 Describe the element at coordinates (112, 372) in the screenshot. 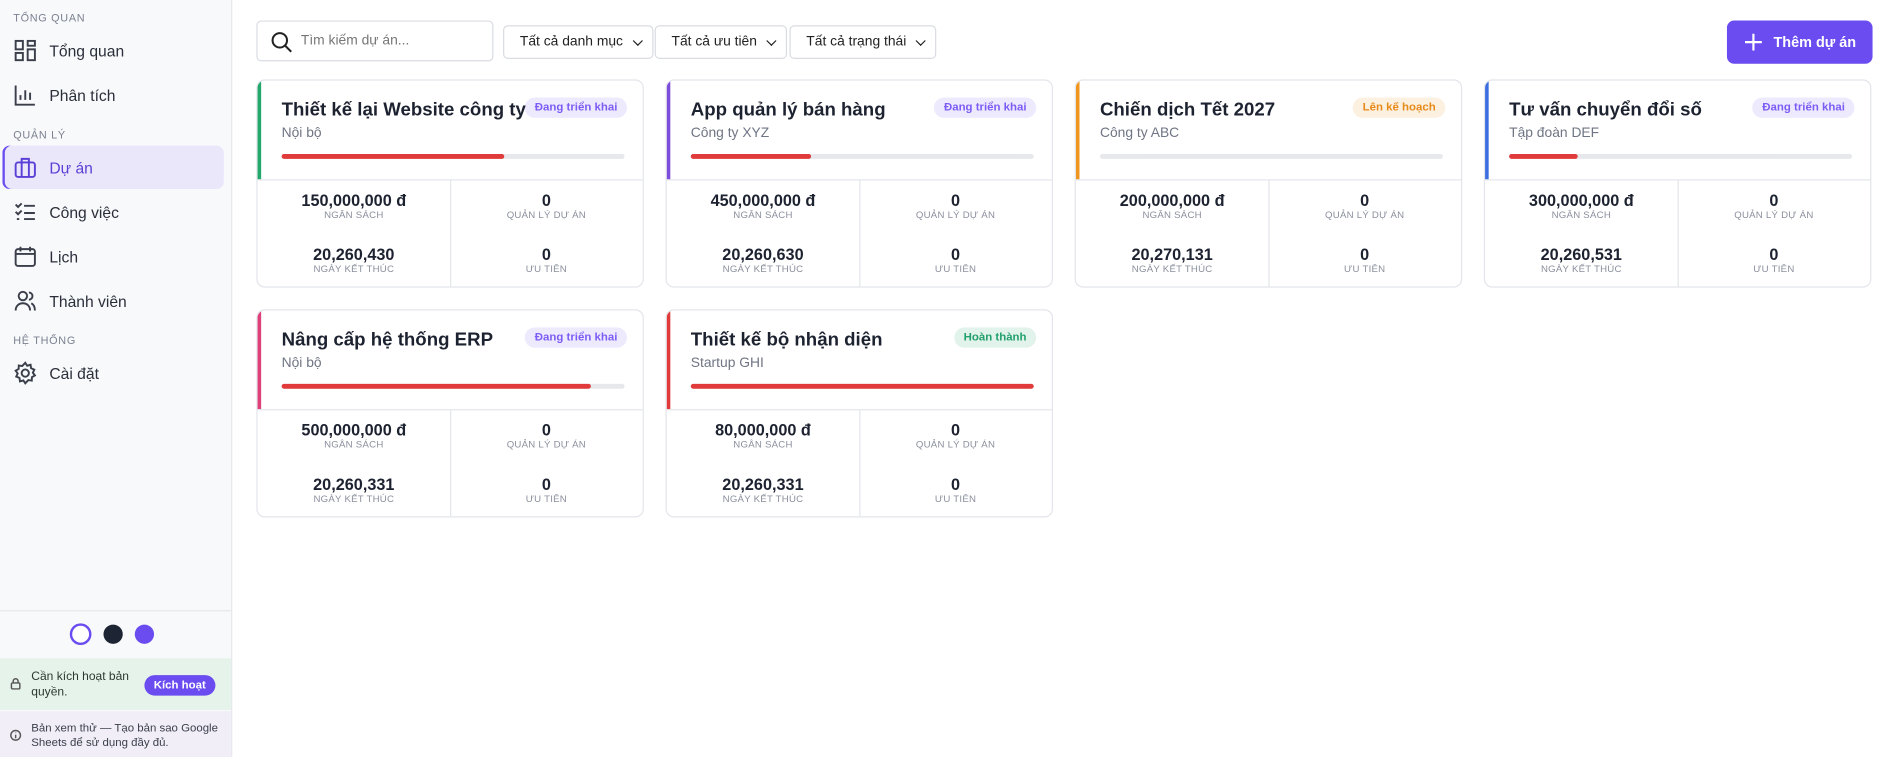

I see `nav-item: Cài đặt` at that location.